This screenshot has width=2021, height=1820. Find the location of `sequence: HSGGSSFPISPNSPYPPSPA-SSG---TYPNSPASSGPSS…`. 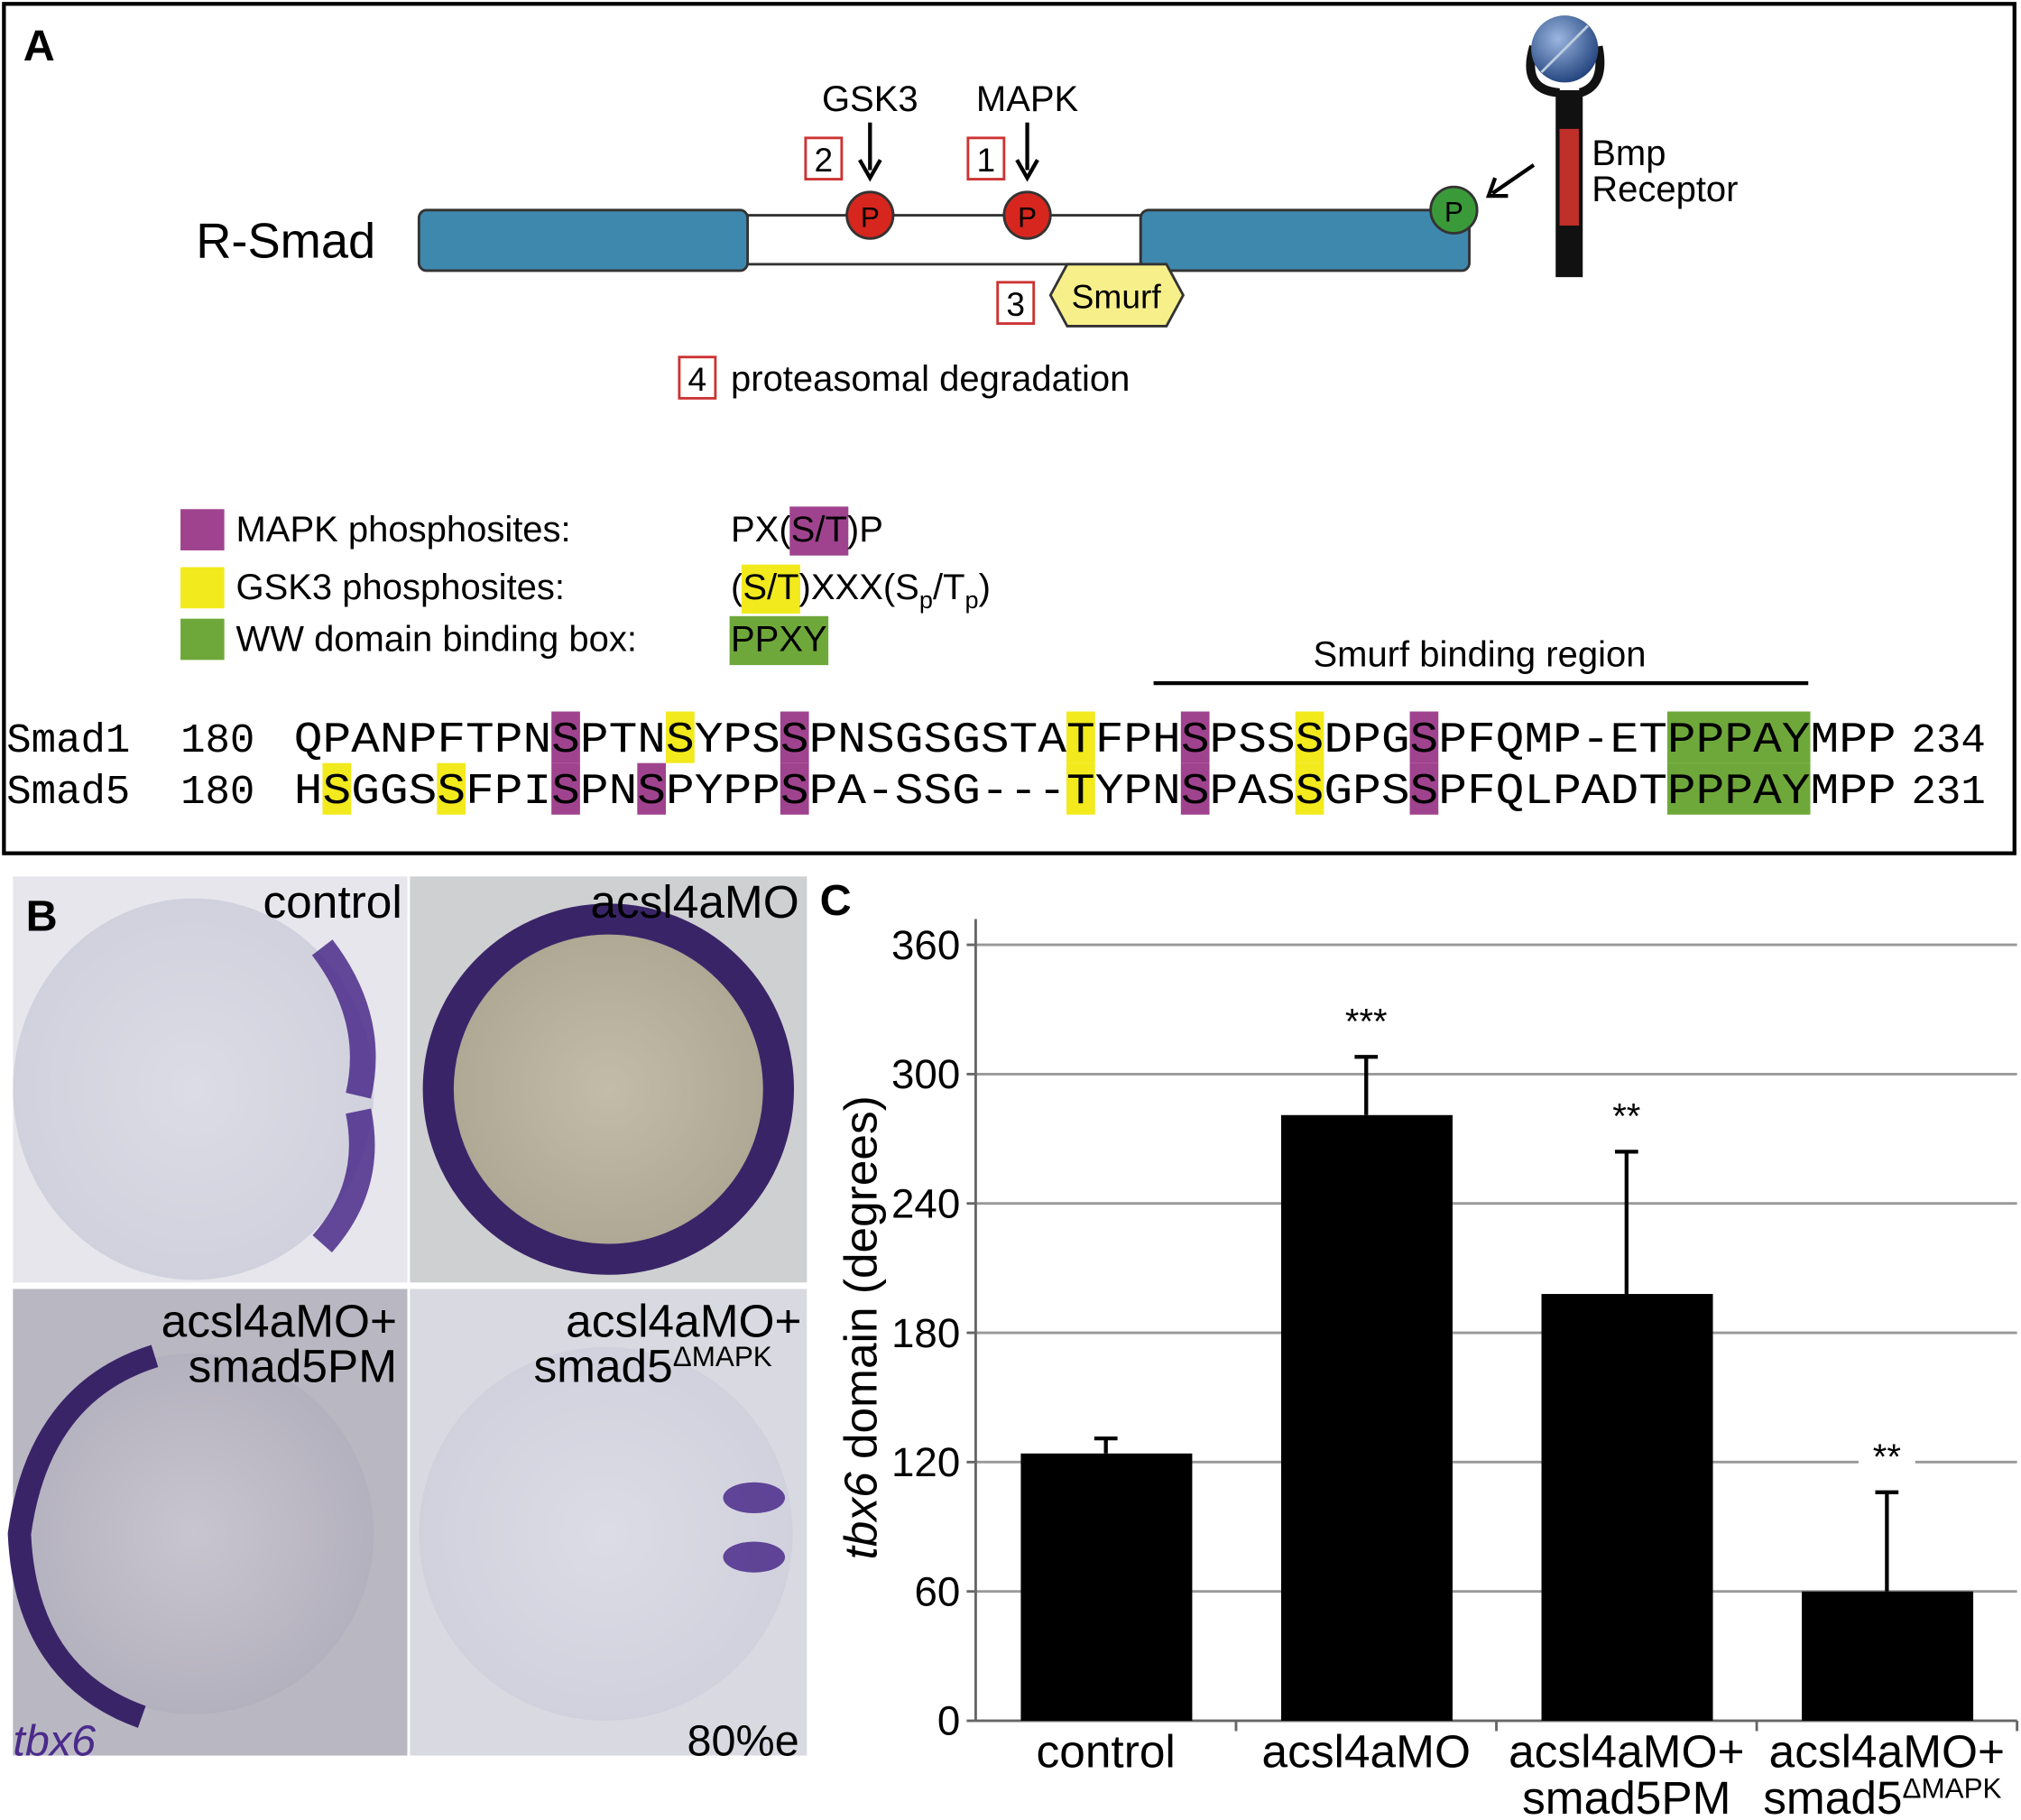

sequence: HSGGSSFPISPNSPYPPSPA-SSG---TYPNSPASSGPSS… is located at coordinates (1095, 792).